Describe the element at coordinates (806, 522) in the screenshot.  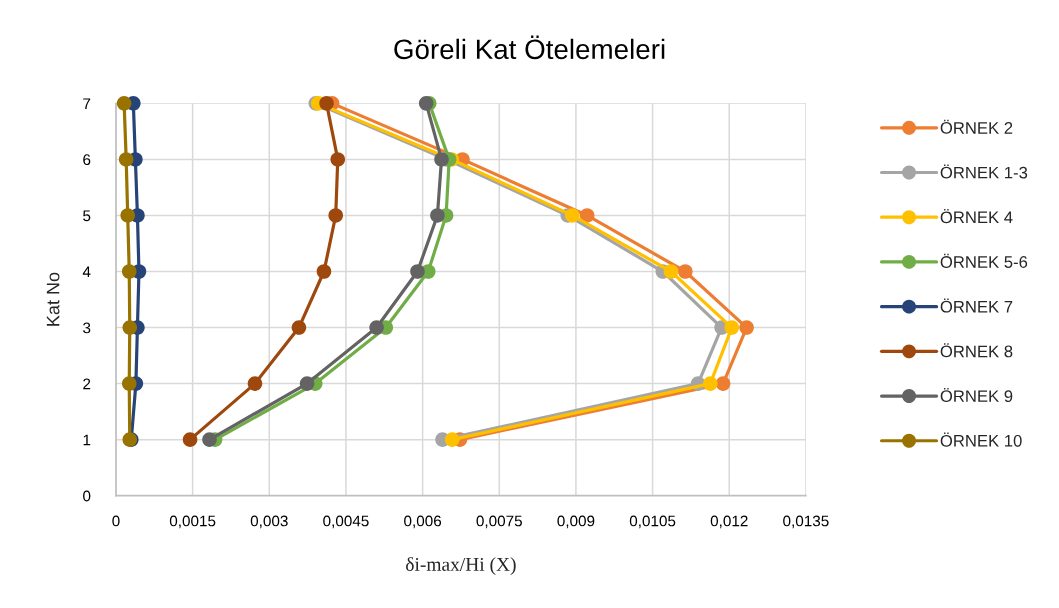
I see `x-tick-label: 0,0135` at that location.